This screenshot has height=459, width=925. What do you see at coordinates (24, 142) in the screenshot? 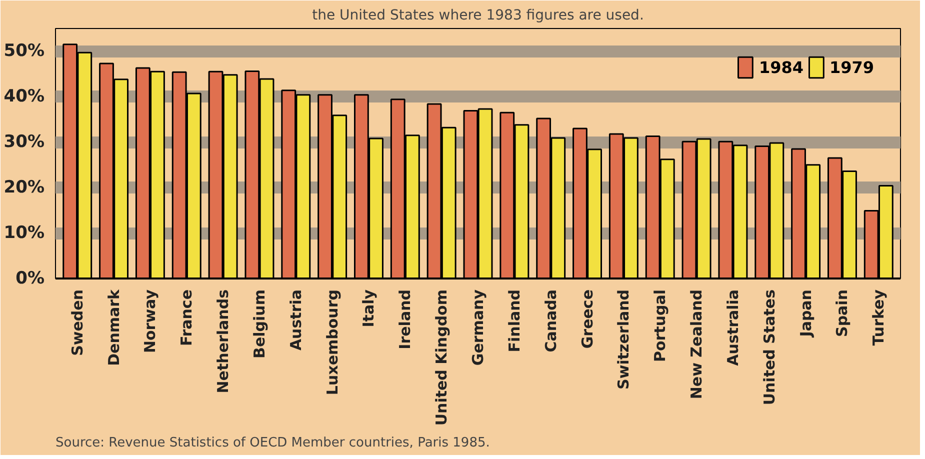
I see `y-tick-label: 30%` at bounding box center [24, 142].